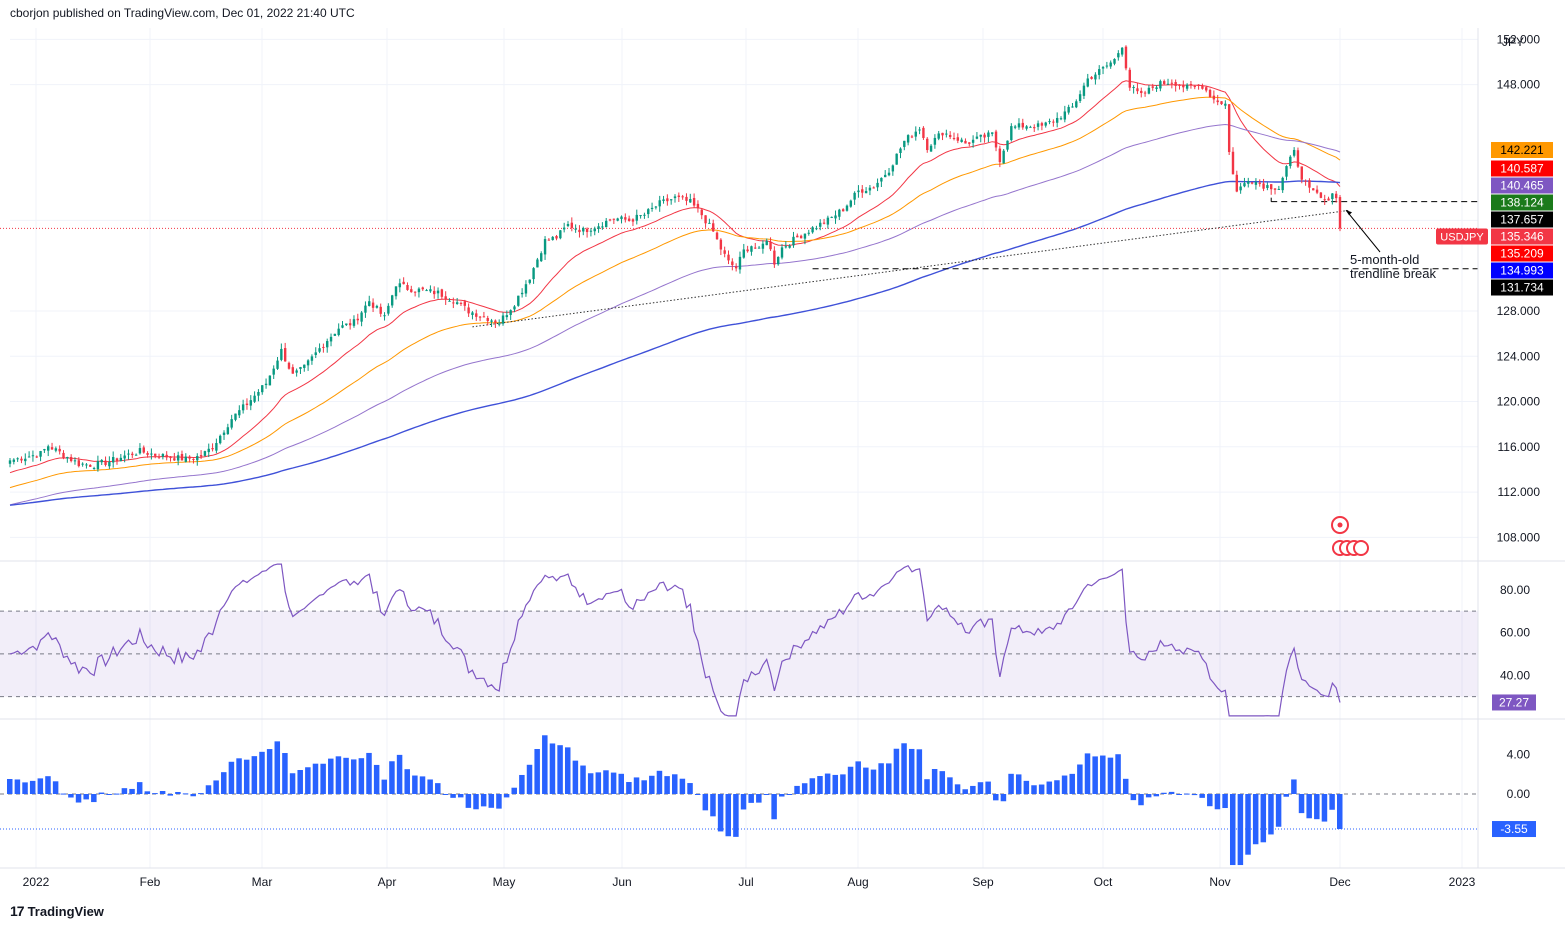 The image size is (1565, 930). I want to click on rsi-last-value: 27.27, so click(1514, 702).